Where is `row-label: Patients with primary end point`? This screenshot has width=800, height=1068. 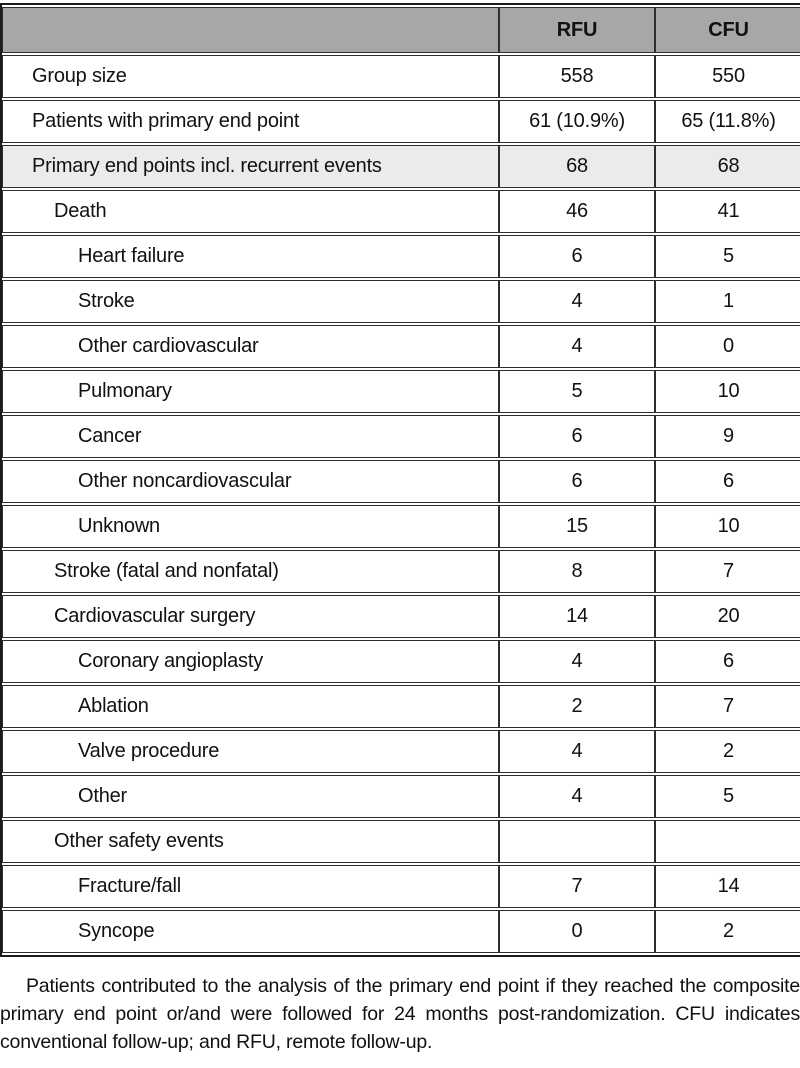 row-label: Patients with primary end point is located at coordinates (250, 121).